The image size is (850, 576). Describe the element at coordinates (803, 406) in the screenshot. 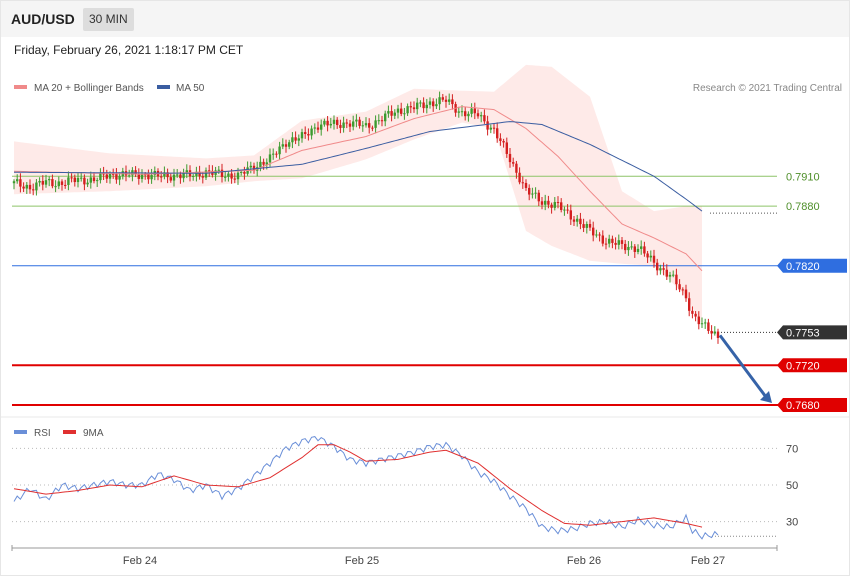

I see `level-label-0.7680: 0.7680` at that location.